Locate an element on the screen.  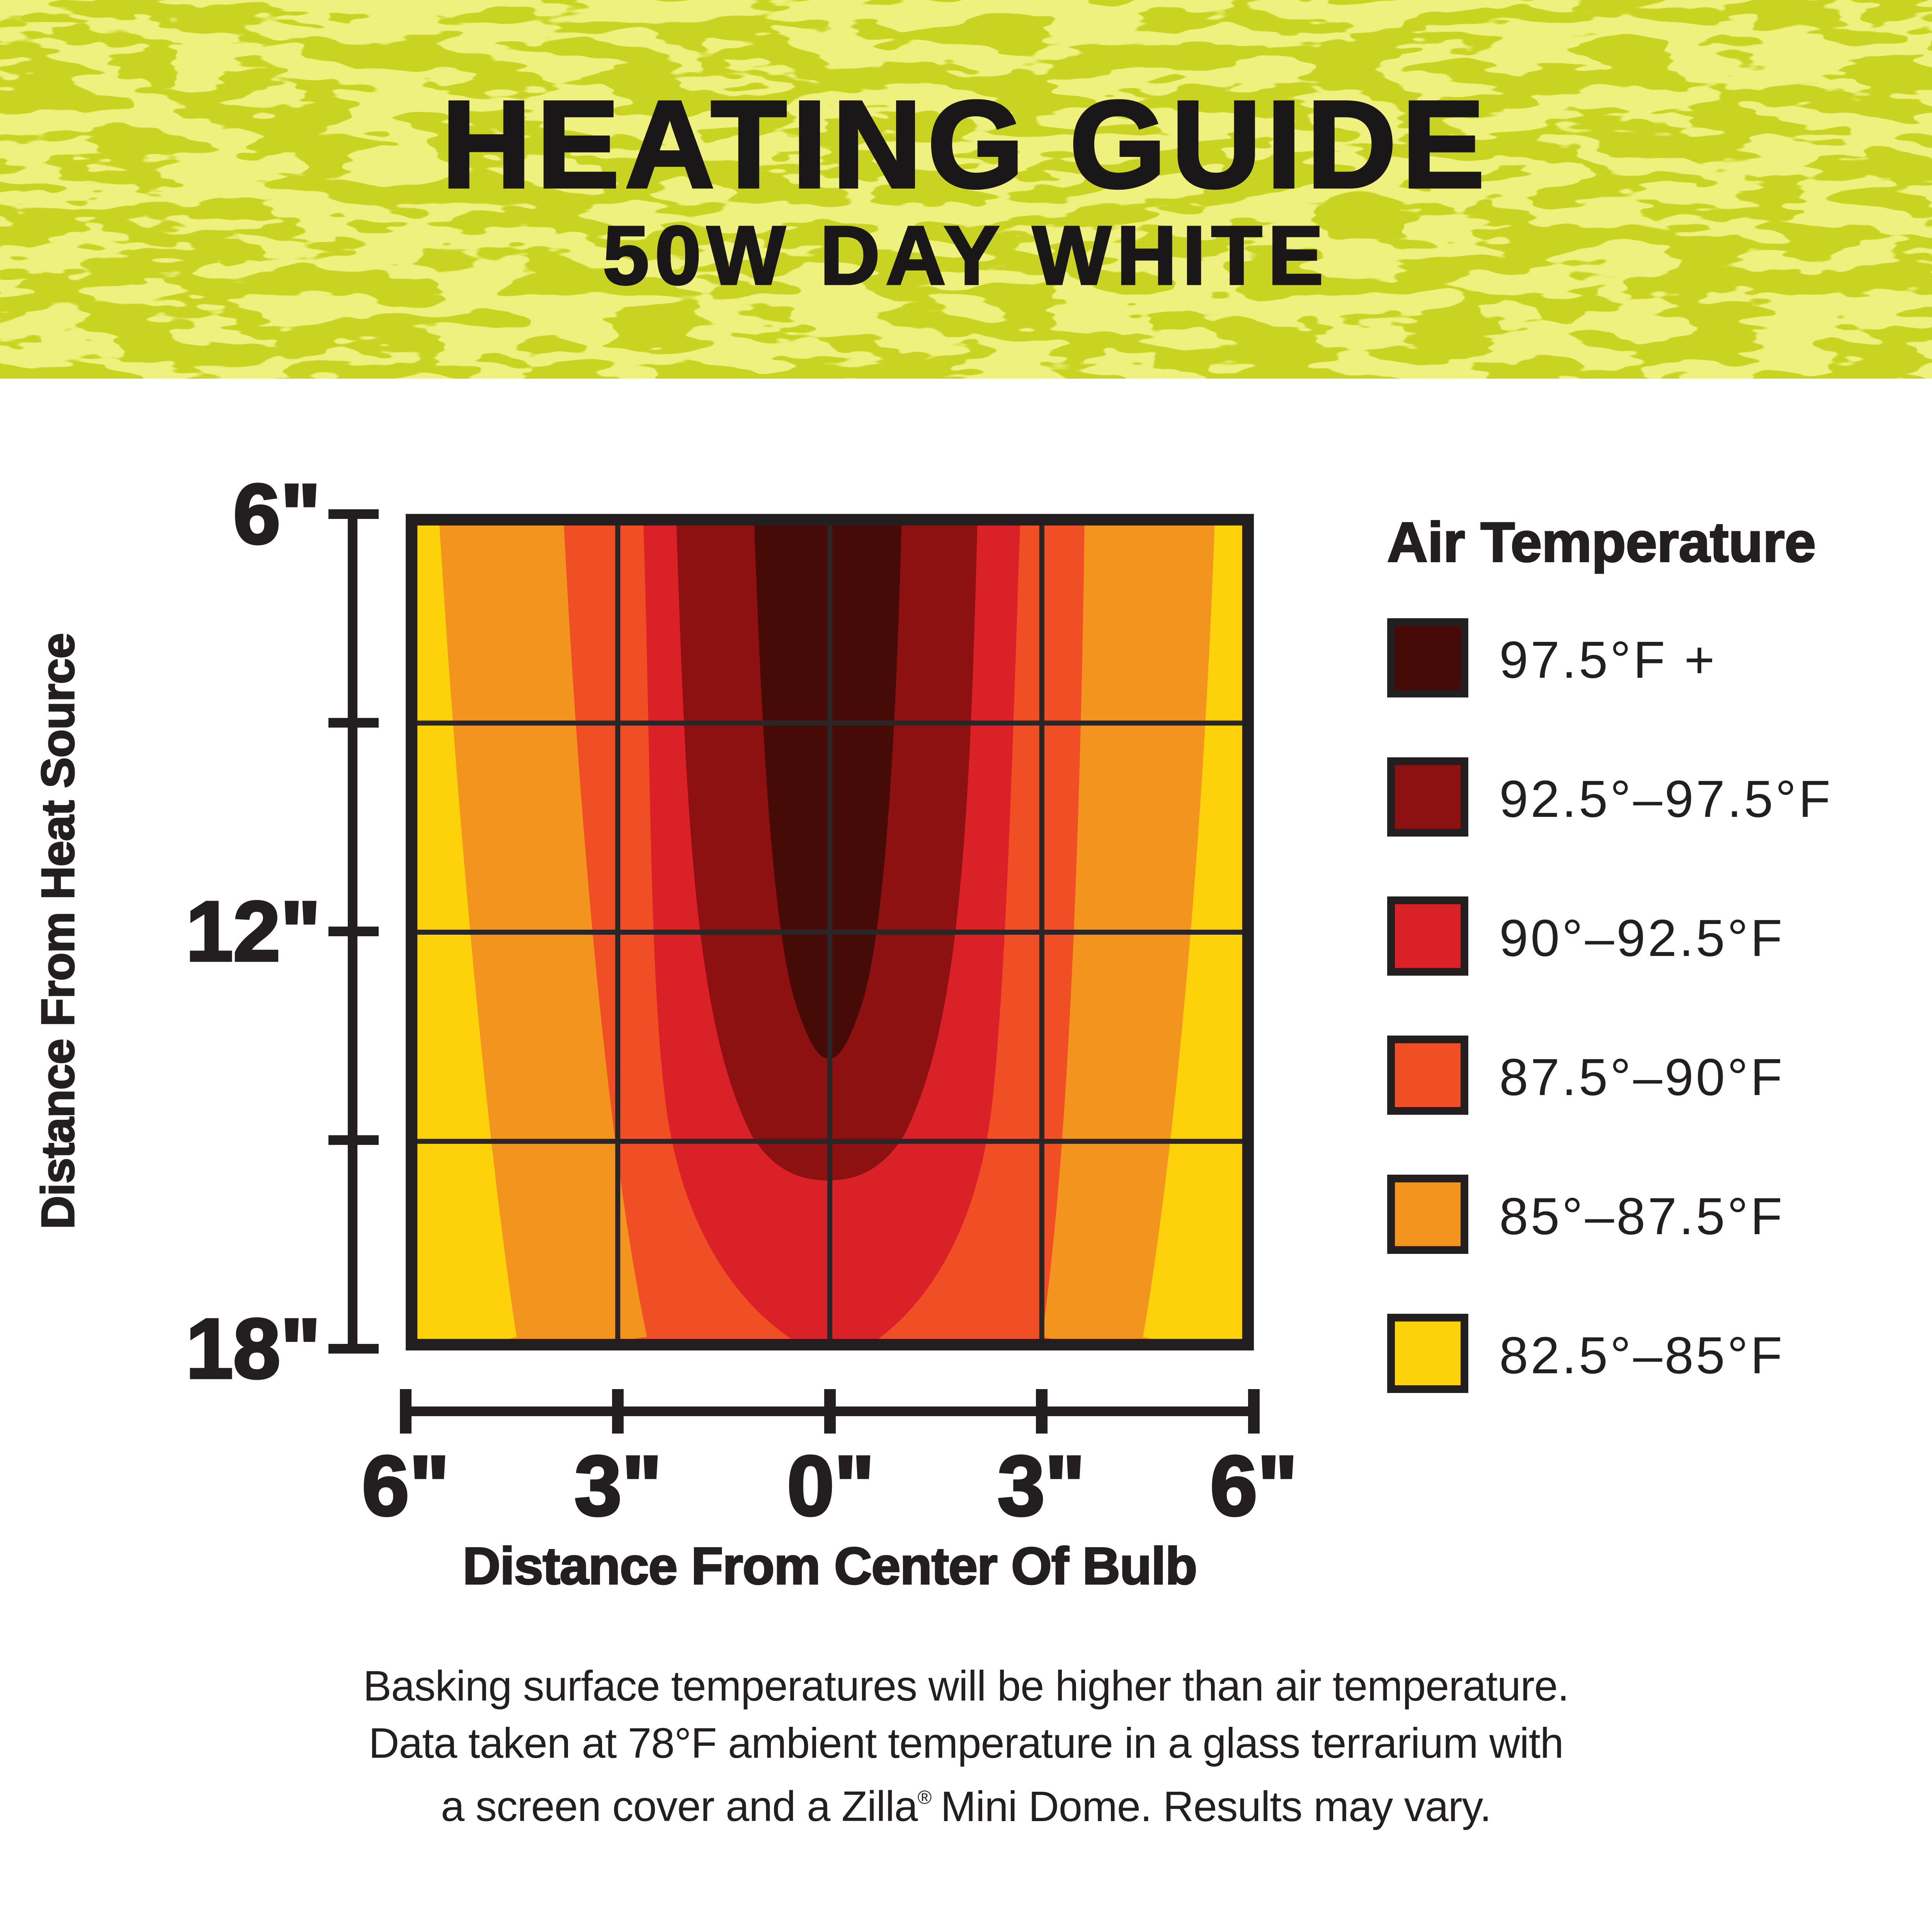
legend-item: 85°–87.5°F is located at coordinates (1648, 1214).